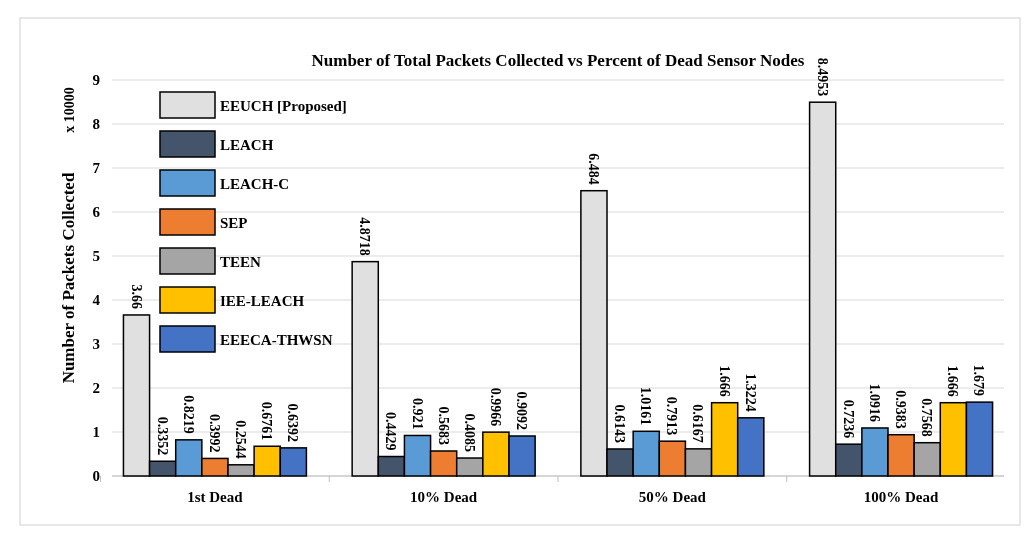 This screenshot has width=1034, height=543. What do you see at coordinates (979, 380) in the screenshot?
I see `data-label: 1.679` at bounding box center [979, 380].